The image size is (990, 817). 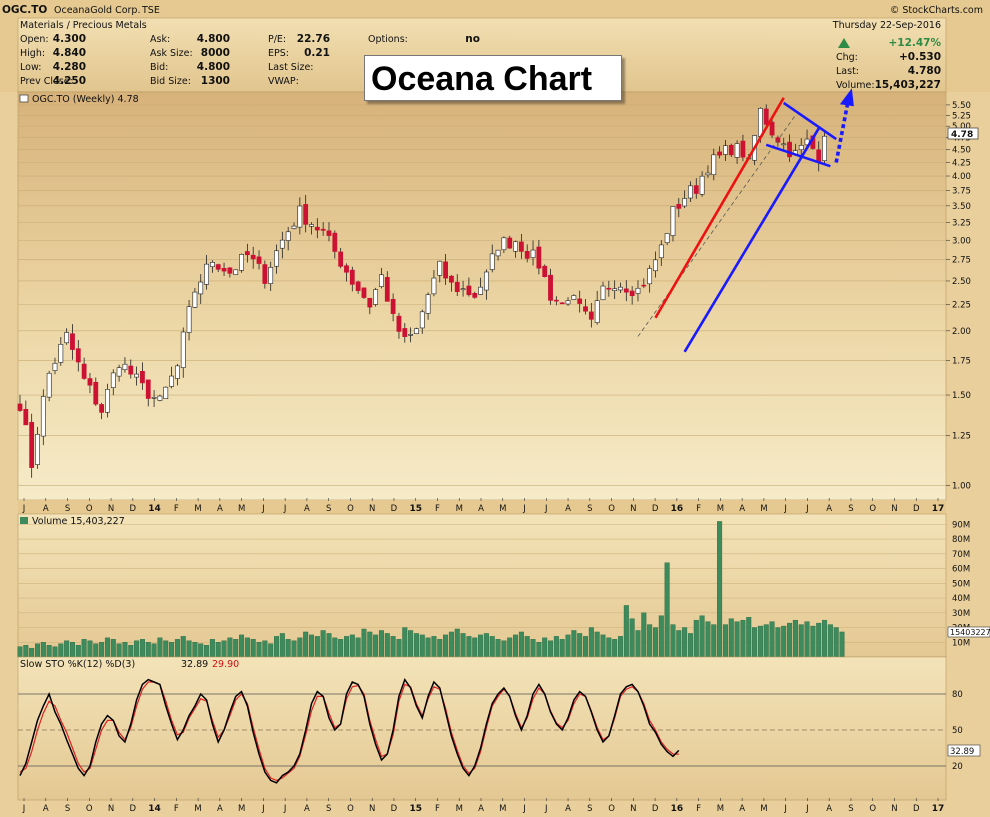 I want to click on volume-tick-label: 80M, so click(x=961, y=540).